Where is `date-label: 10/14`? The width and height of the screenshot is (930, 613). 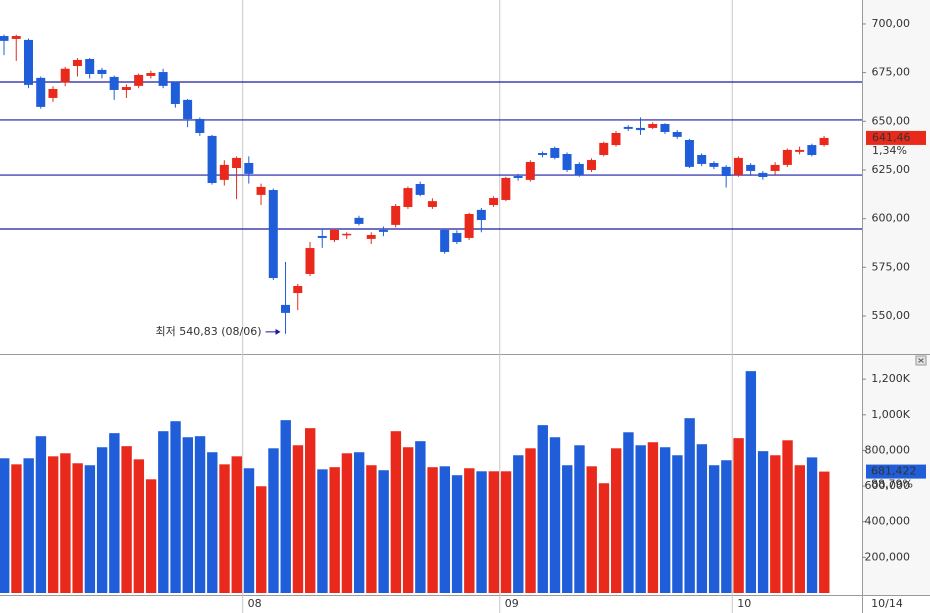
date-label: 10/14 is located at coordinates (887, 603).